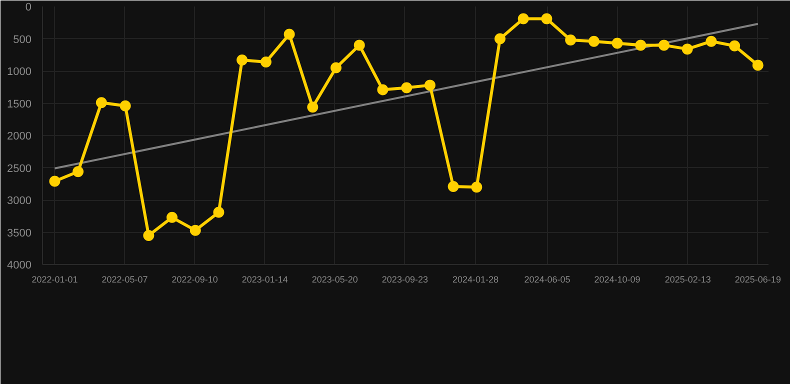  What do you see at coordinates (19, 168) in the screenshot?
I see `y-tick-label: 2500` at bounding box center [19, 168].